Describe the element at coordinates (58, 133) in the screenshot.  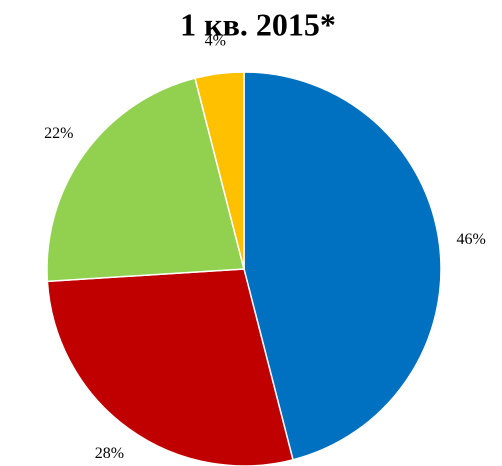
I see `data-label: 22%` at that location.